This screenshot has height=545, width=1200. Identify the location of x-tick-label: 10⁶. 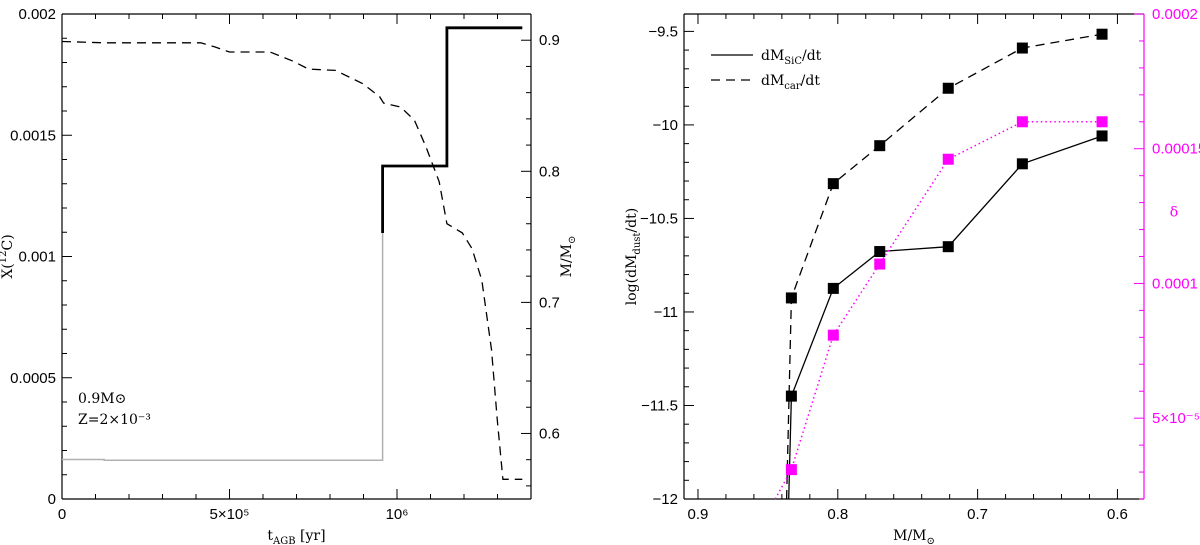
(397, 514).